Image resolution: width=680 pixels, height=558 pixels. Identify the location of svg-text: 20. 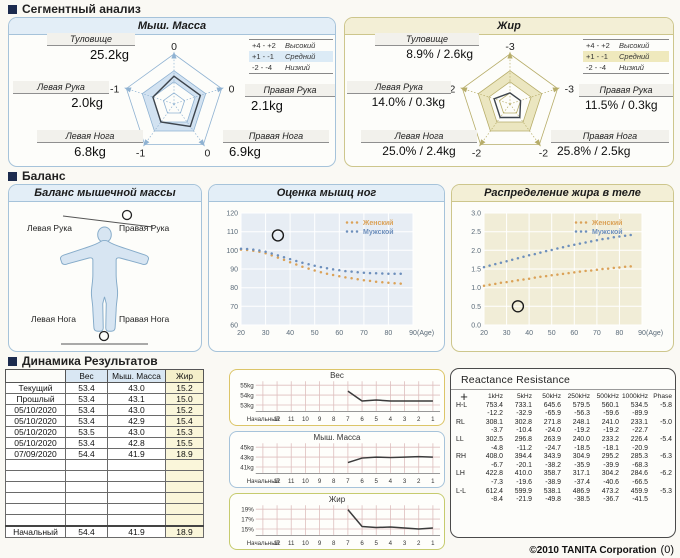
(484, 333).